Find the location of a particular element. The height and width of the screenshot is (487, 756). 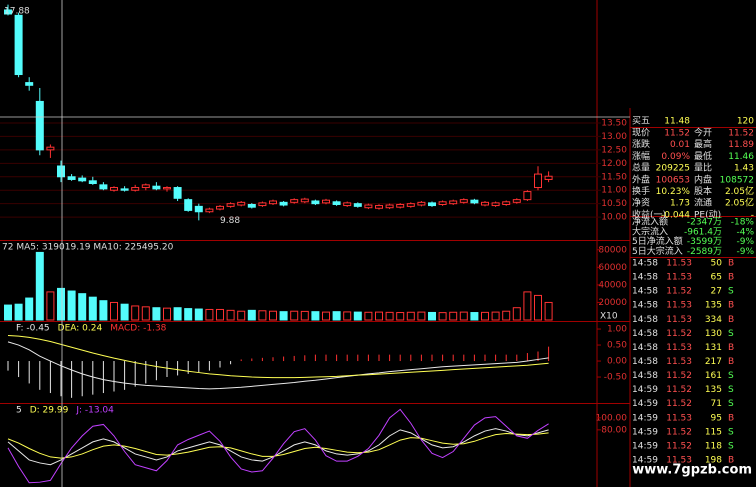

y-tick-label: 20000 is located at coordinates (612, 303).